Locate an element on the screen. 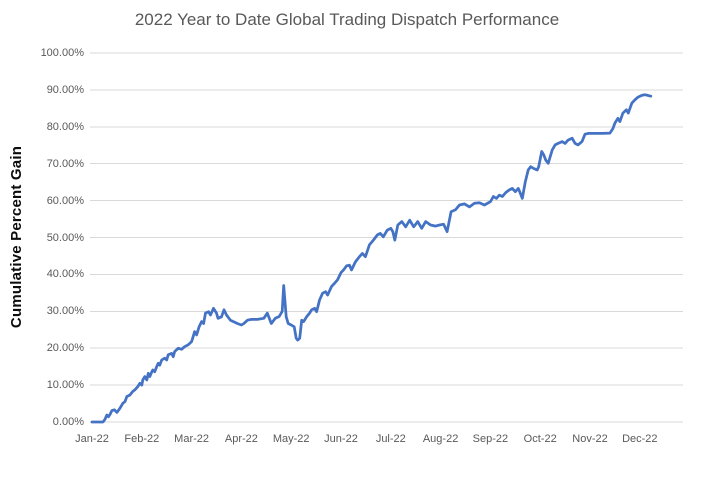 The width and height of the screenshot is (705, 482). x-tick-label: May-22 is located at coordinates (291, 439).